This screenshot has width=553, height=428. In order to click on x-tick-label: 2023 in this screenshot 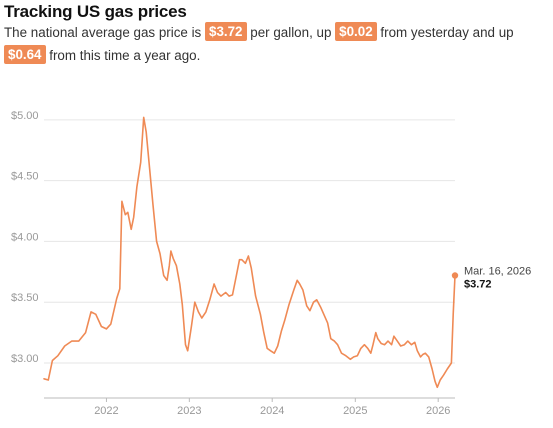, I will do `click(189, 411)`.